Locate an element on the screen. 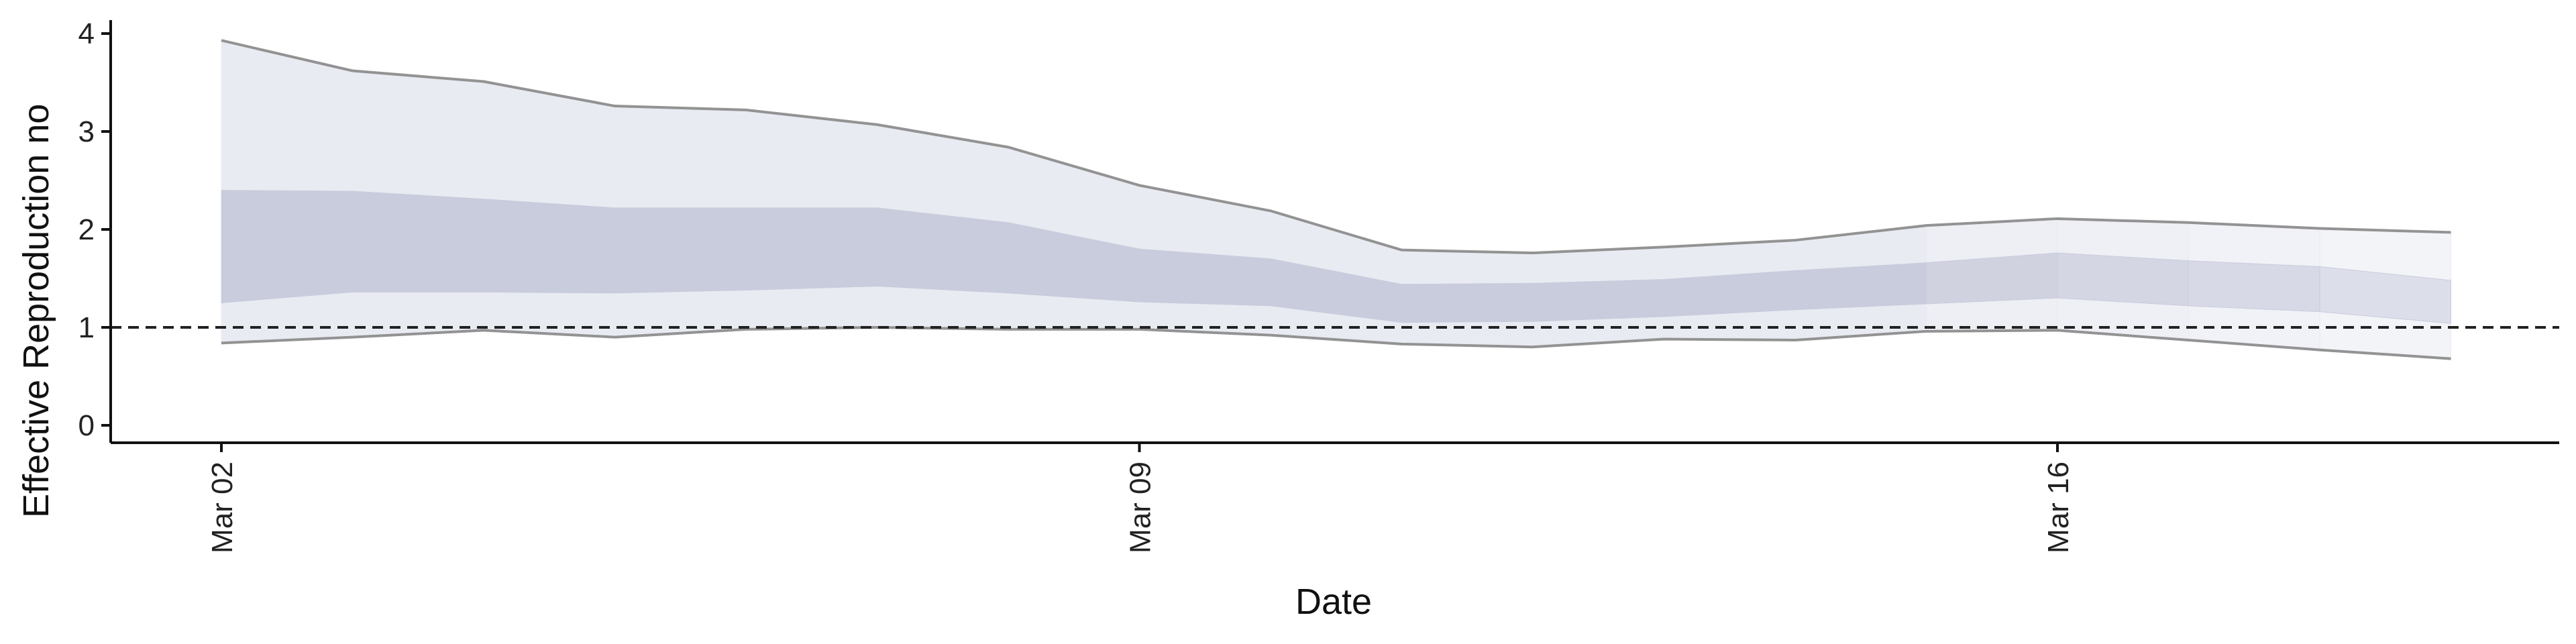 The image size is (2576, 644). x-tick-label-mar-16: Mar 16 is located at coordinates (2058, 507).